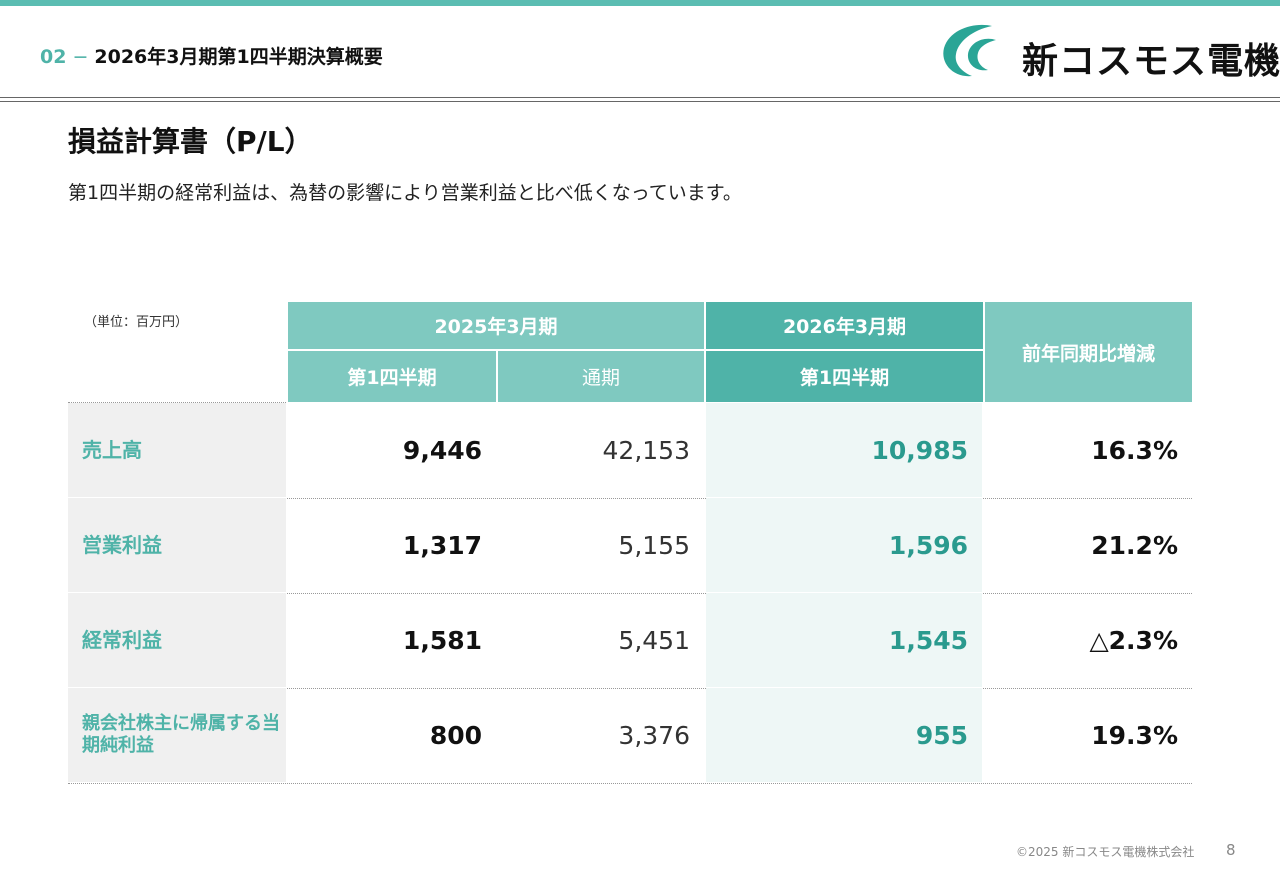 The width and height of the screenshot is (1280, 886). I want to click on section-title: 2026年3月期第1四半期決算概要, so click(238, 57).